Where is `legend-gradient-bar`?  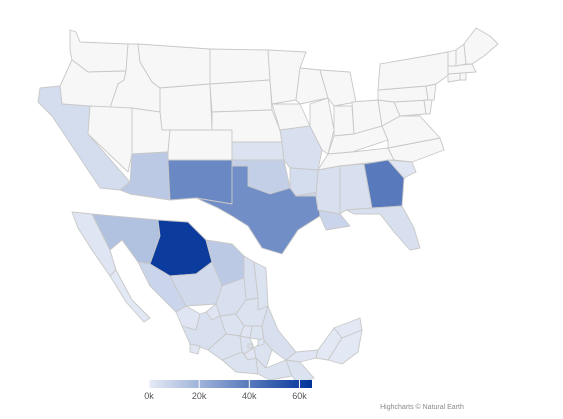 legend-gradient-bar is located at coordinates (230, 384).